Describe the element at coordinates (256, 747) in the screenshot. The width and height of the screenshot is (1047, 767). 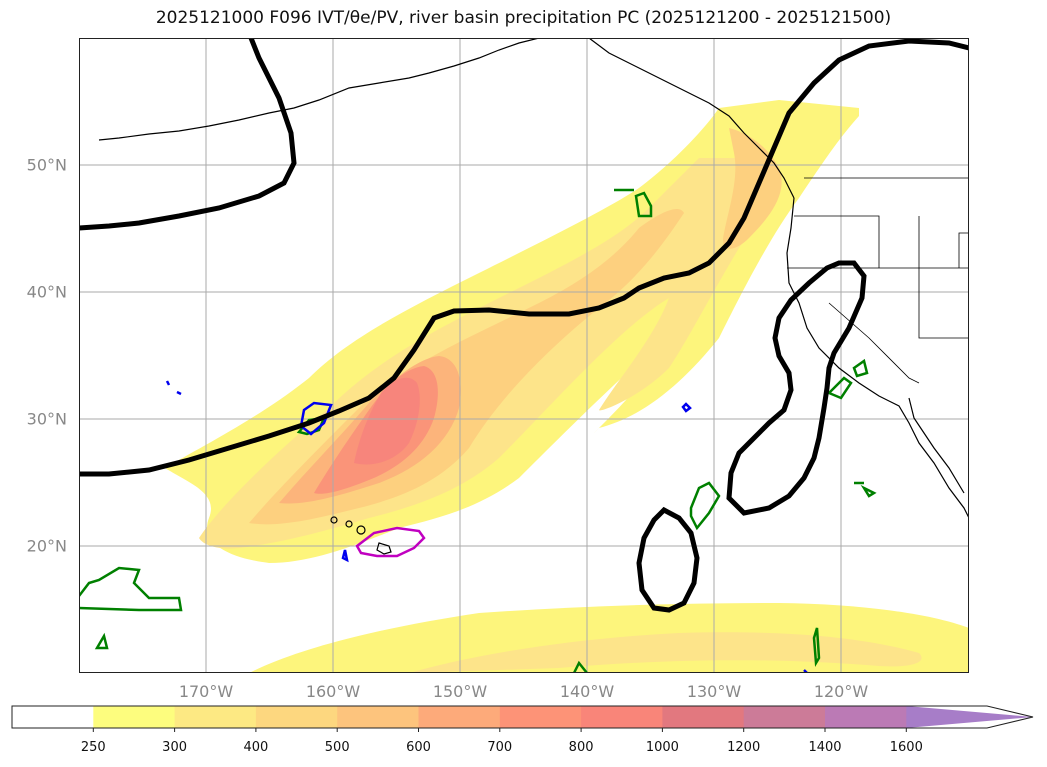
I see `colorbar-tick-label: 400` at that location.